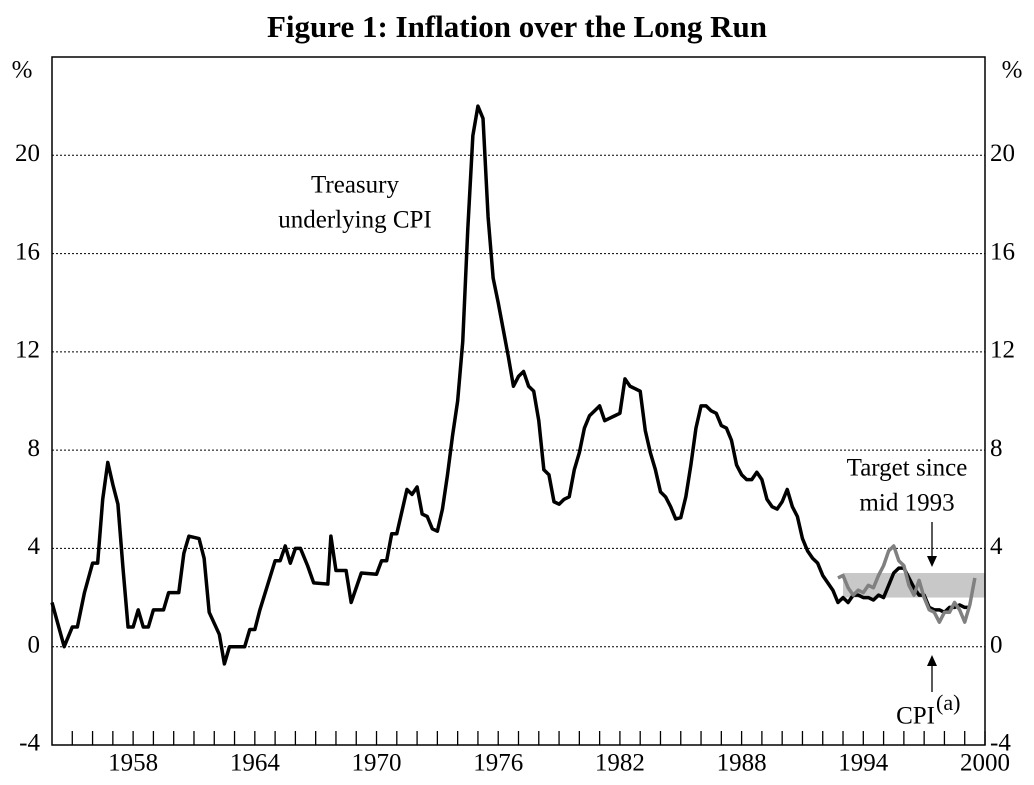 This screenshot has height=785, width=1034. I want to click on y2-tick-label: 16, so click(1002, 251).